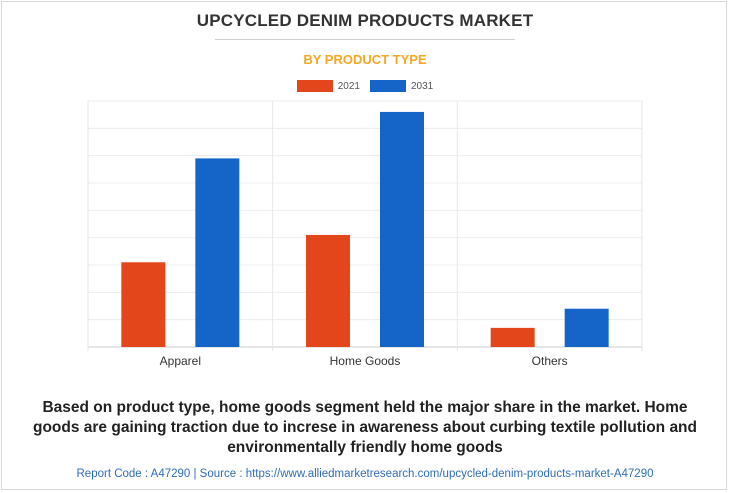 This screenshot has width=730, height=493. I want to click on bar-others-2031, so click(586, 327).